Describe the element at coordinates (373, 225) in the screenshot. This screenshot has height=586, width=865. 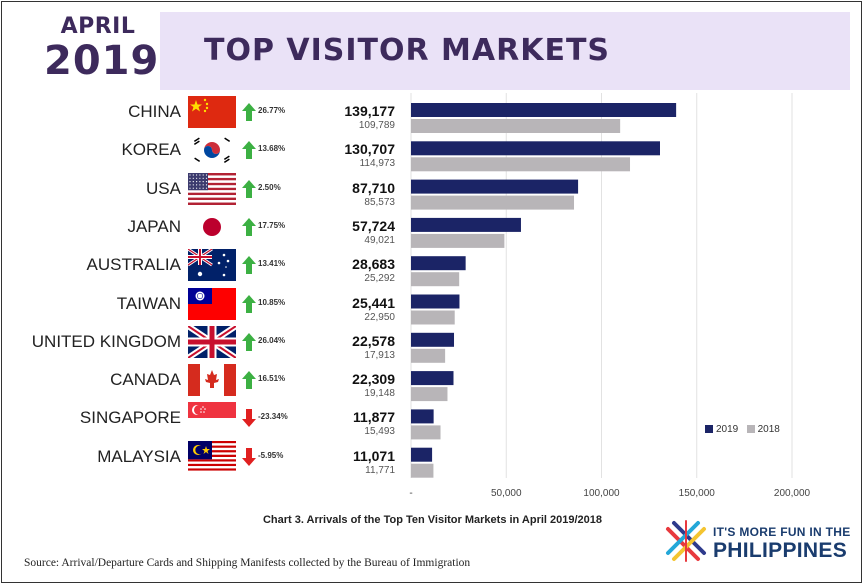
I see `value-2019: 57,724` at that location.